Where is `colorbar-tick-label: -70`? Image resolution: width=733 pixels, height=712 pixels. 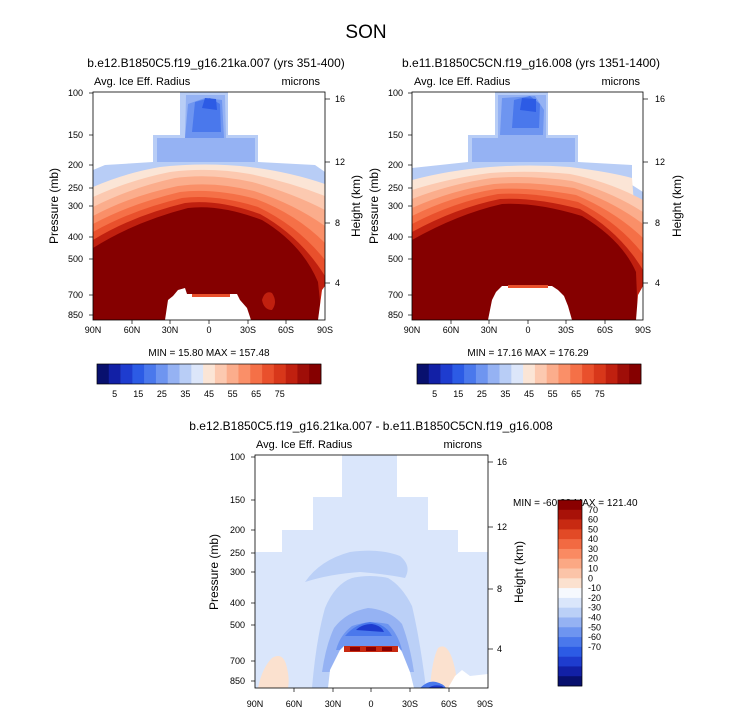 colorbar-tick-label: -70 is located at coordinates (594, 647).